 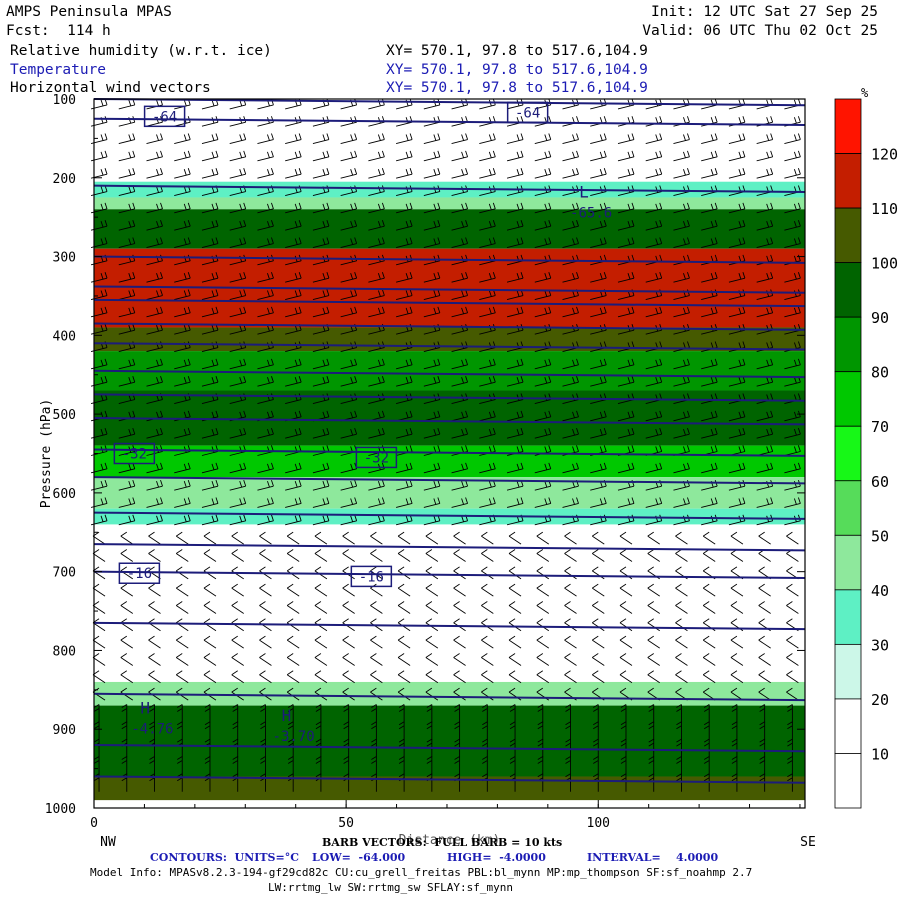 What do you see at coordinates (60, 809) in the screenshot?
I see `y-tick-label-9: 1000` at bounding box center [60, 809].